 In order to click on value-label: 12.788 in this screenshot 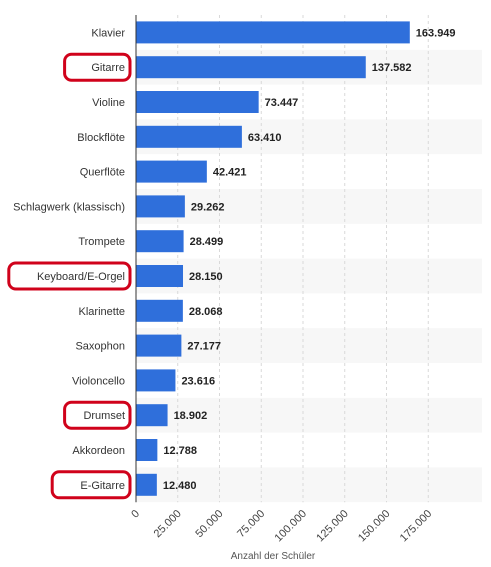, I will do `click(180, 451)`.